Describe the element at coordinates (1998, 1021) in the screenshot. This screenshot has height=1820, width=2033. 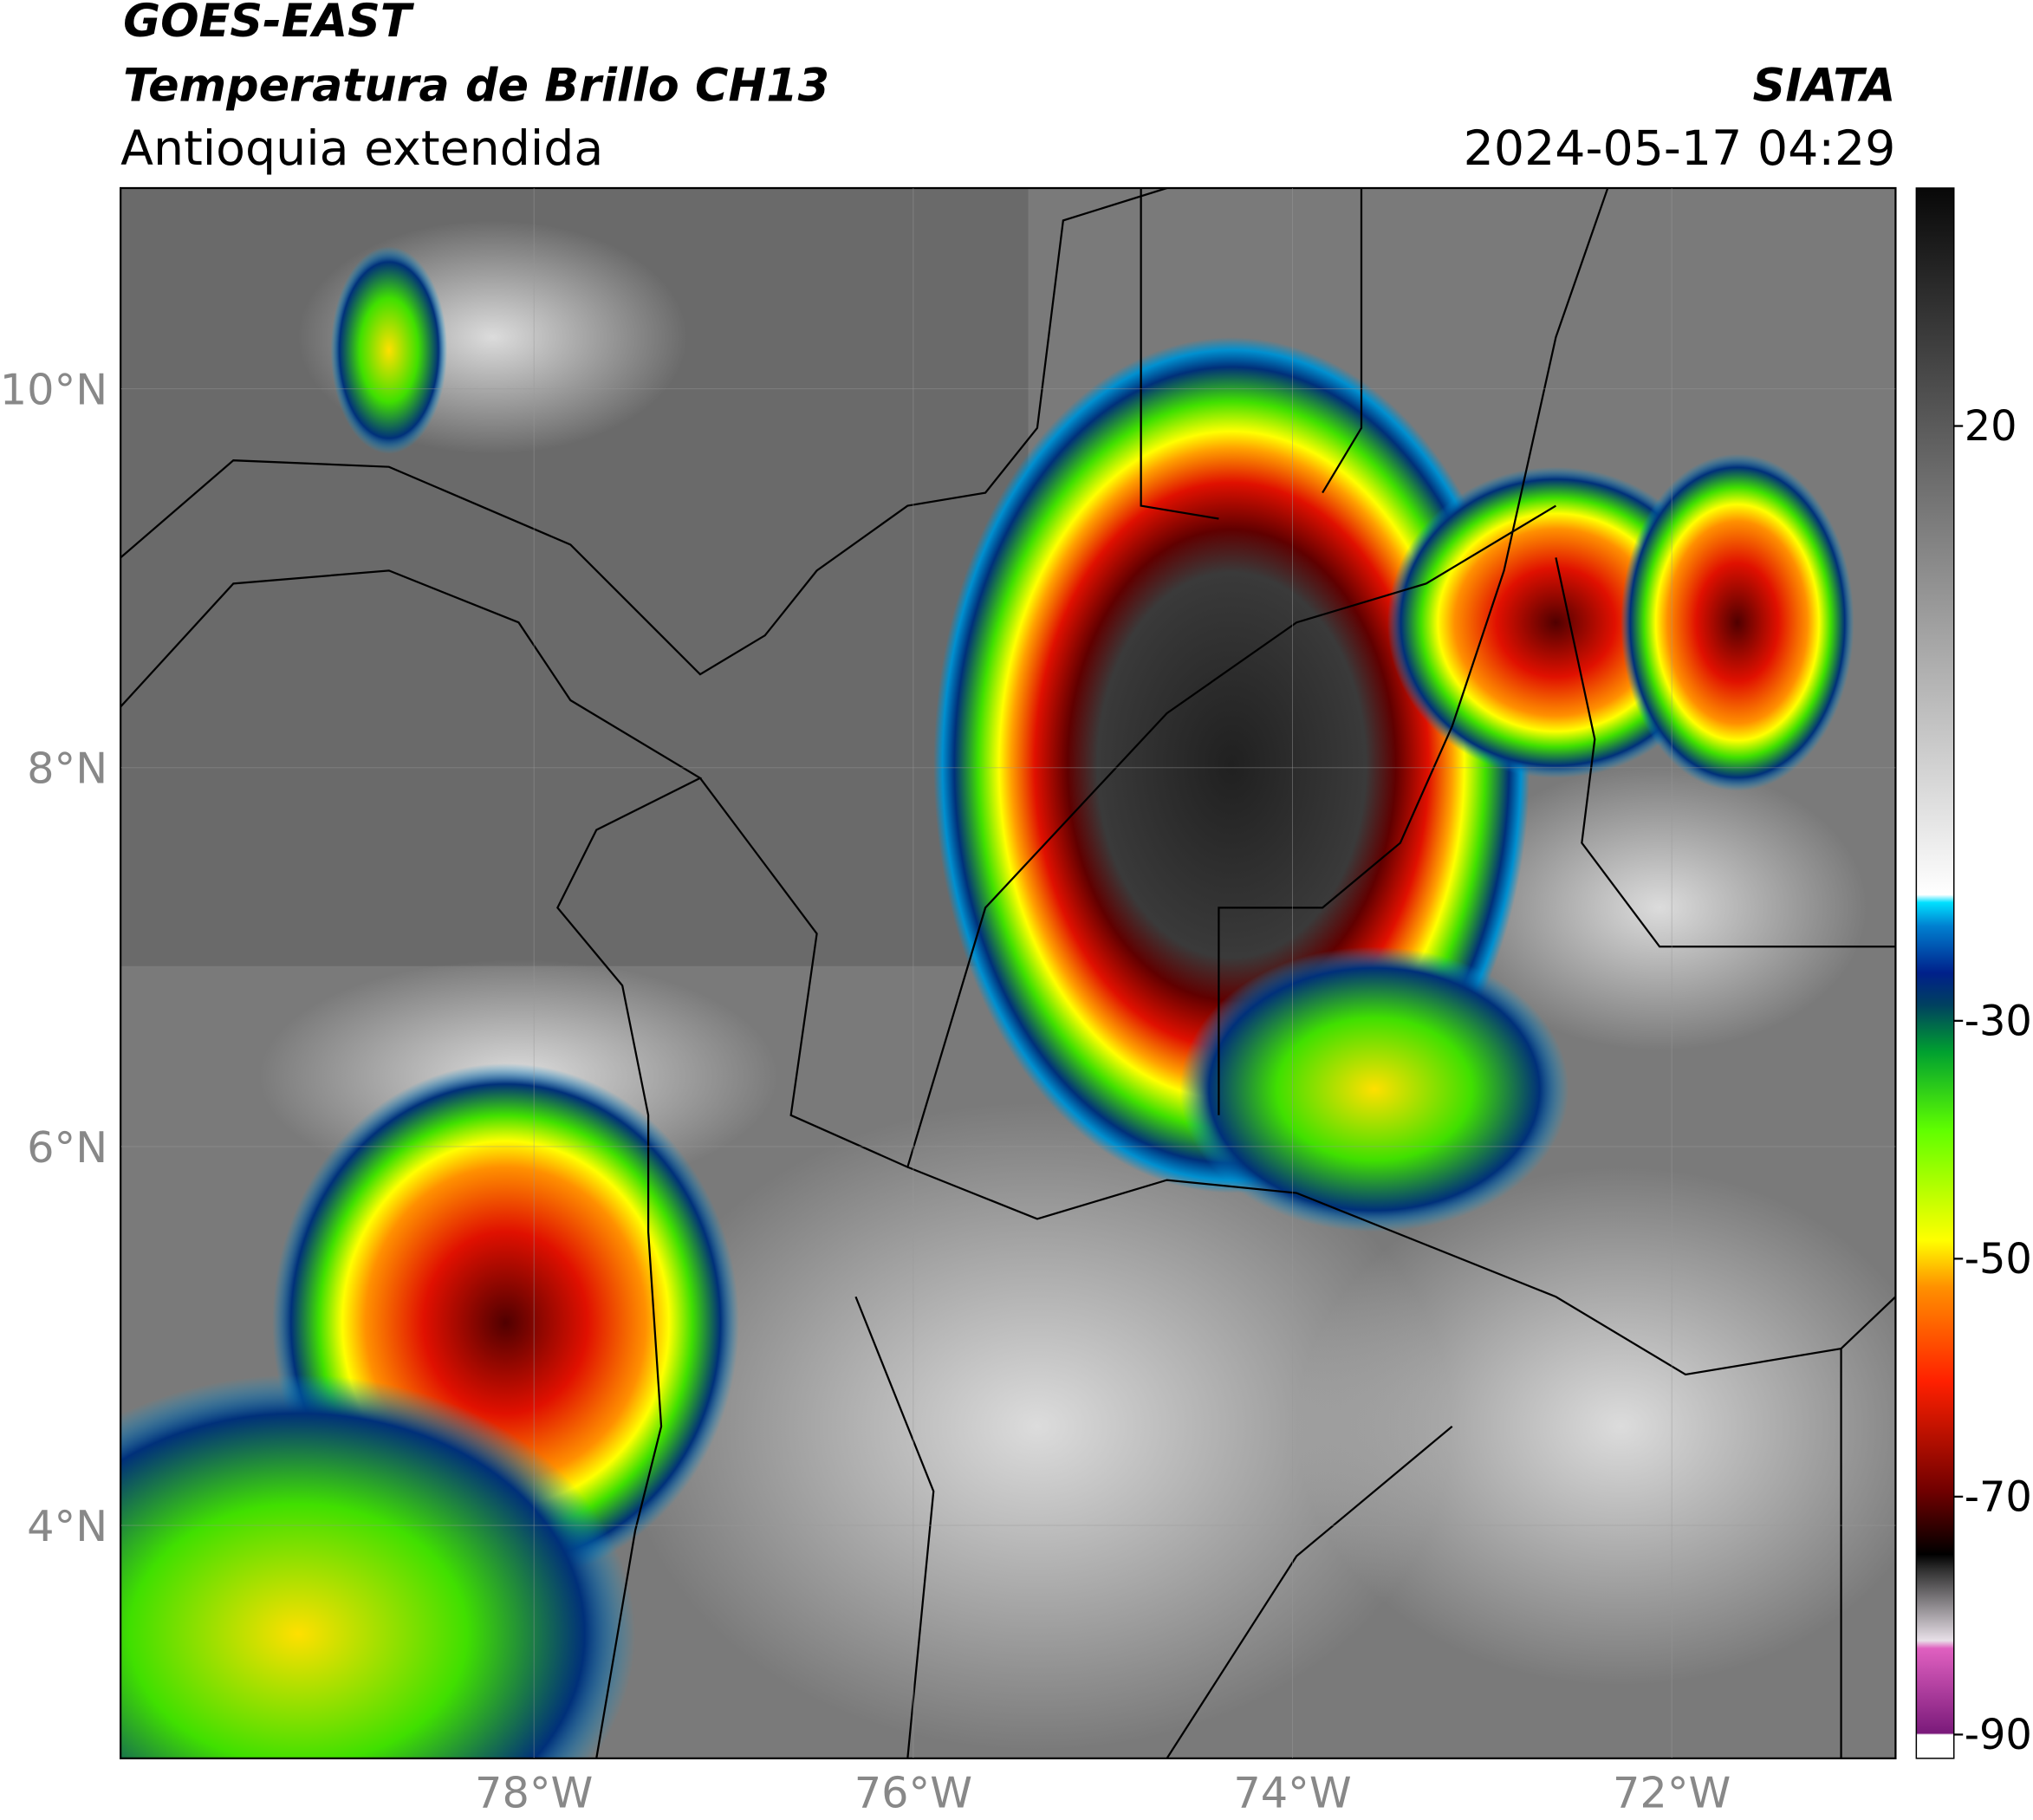
I see `colorbar-tick-label: -30` at that location.